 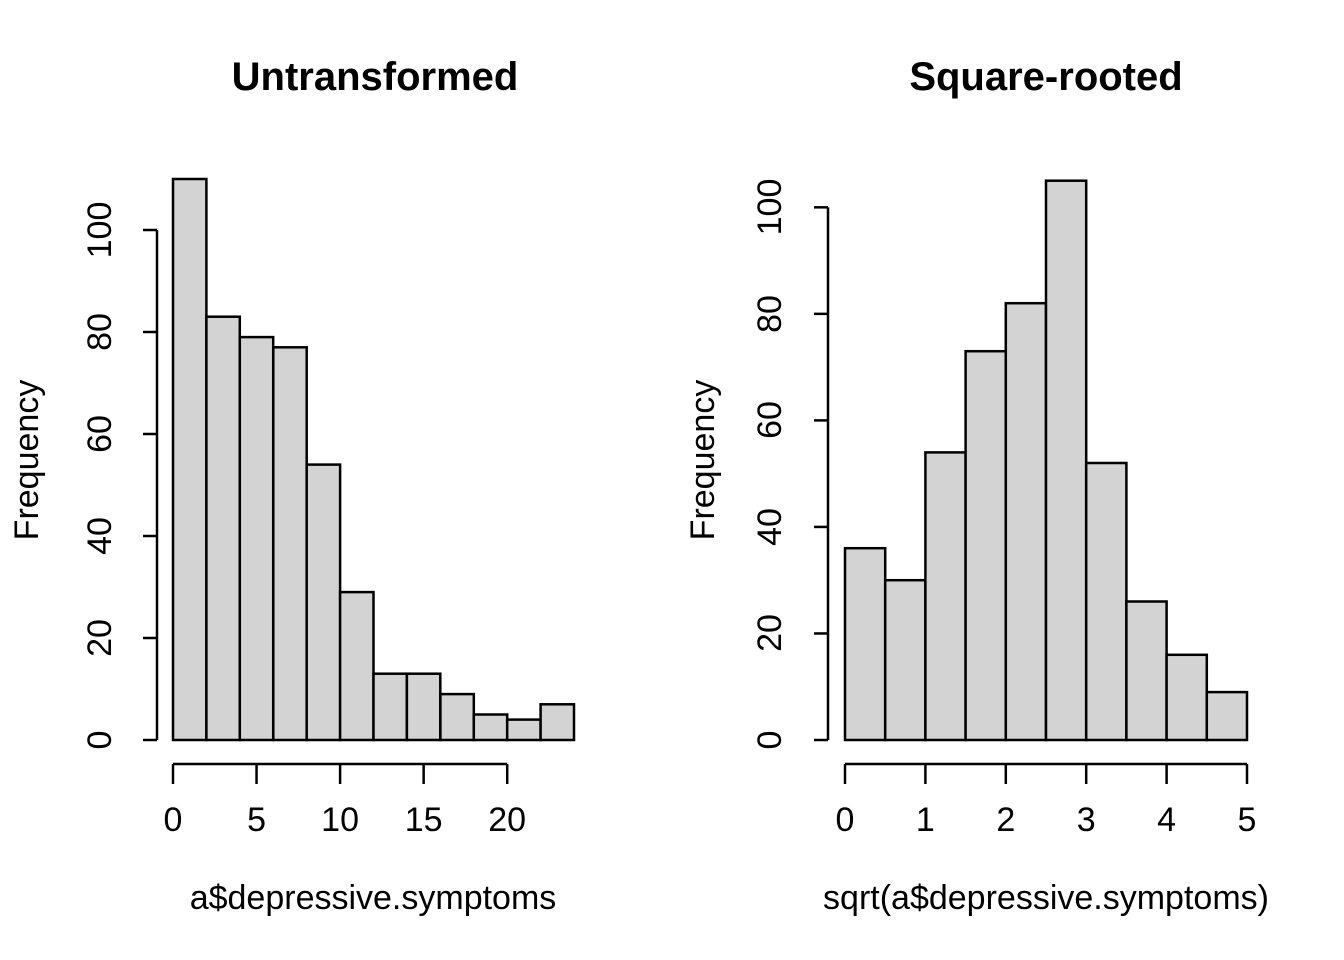 I want to click on x-tick-label: 10, so click(x=340, y=820).